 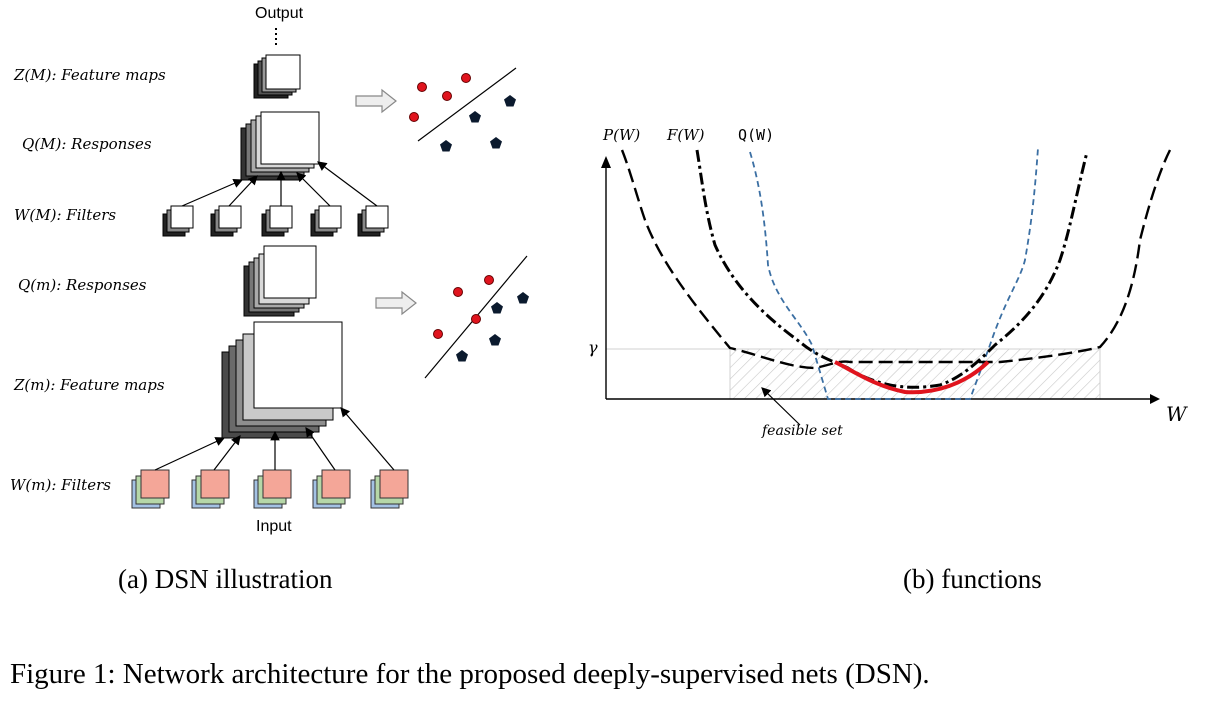 What do you see at coordinates (894, 273) in the screenshot?
I see `q-curve` at bounding box center [894, 273].